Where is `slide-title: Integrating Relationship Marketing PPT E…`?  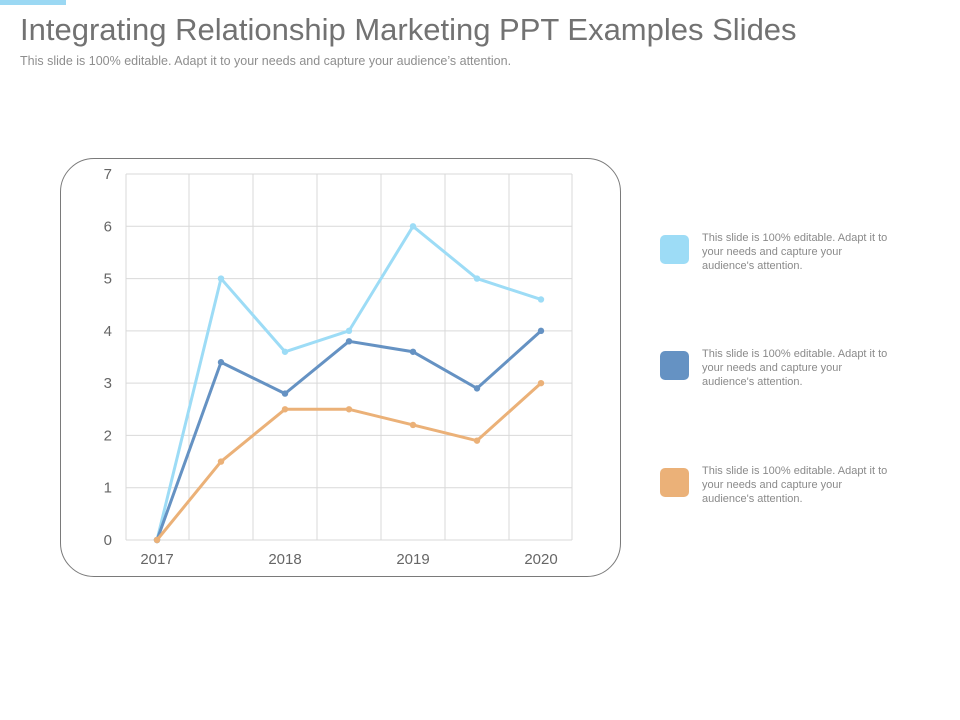
slide-title: Integrating Relationship Marketing PPT E… is located at coordinates (408, 29).